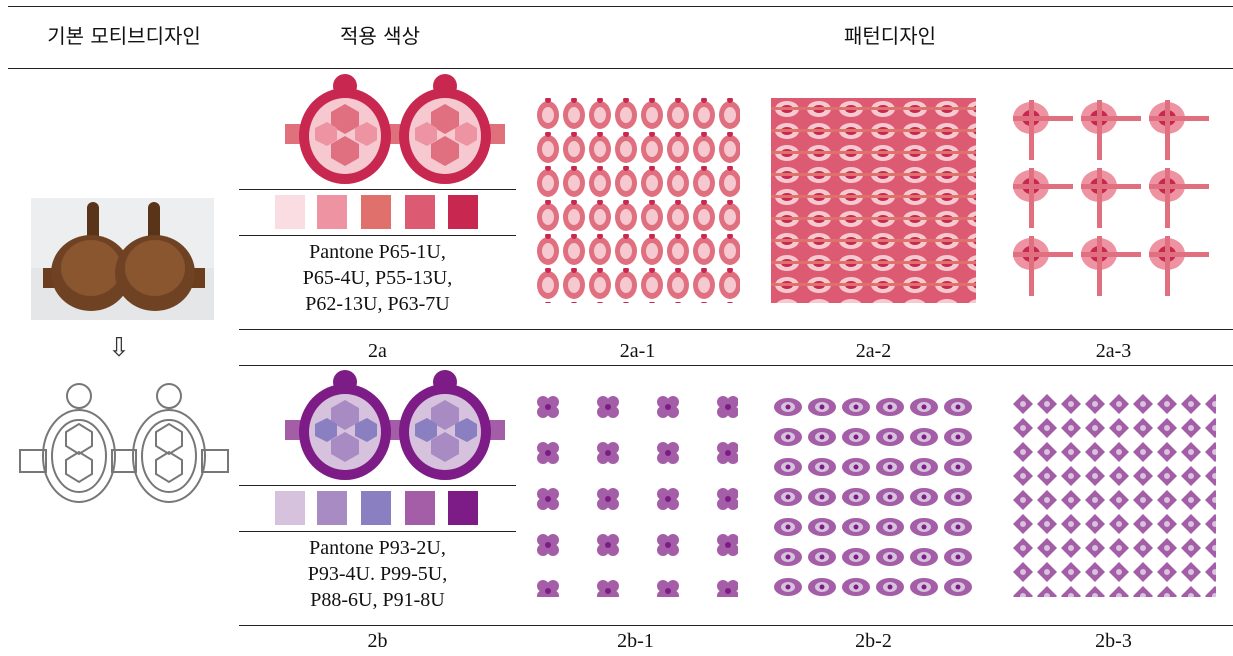  Describe the element at coordinates (377, 351) in the screenshot. I see `label-2a: 2a` at that location.